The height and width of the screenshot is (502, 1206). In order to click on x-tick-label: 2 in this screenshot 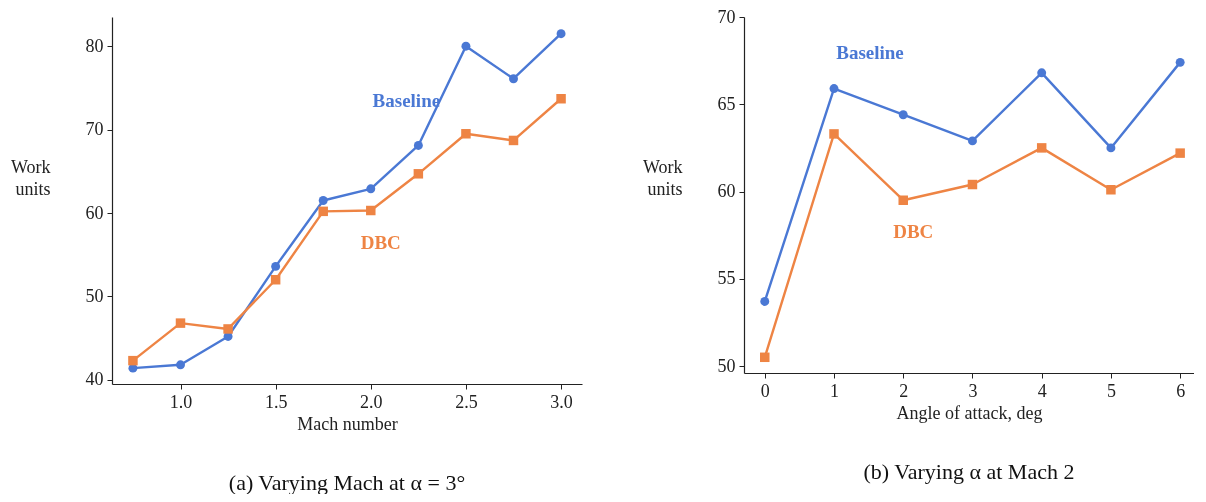, I will do `click(904, 390)`.